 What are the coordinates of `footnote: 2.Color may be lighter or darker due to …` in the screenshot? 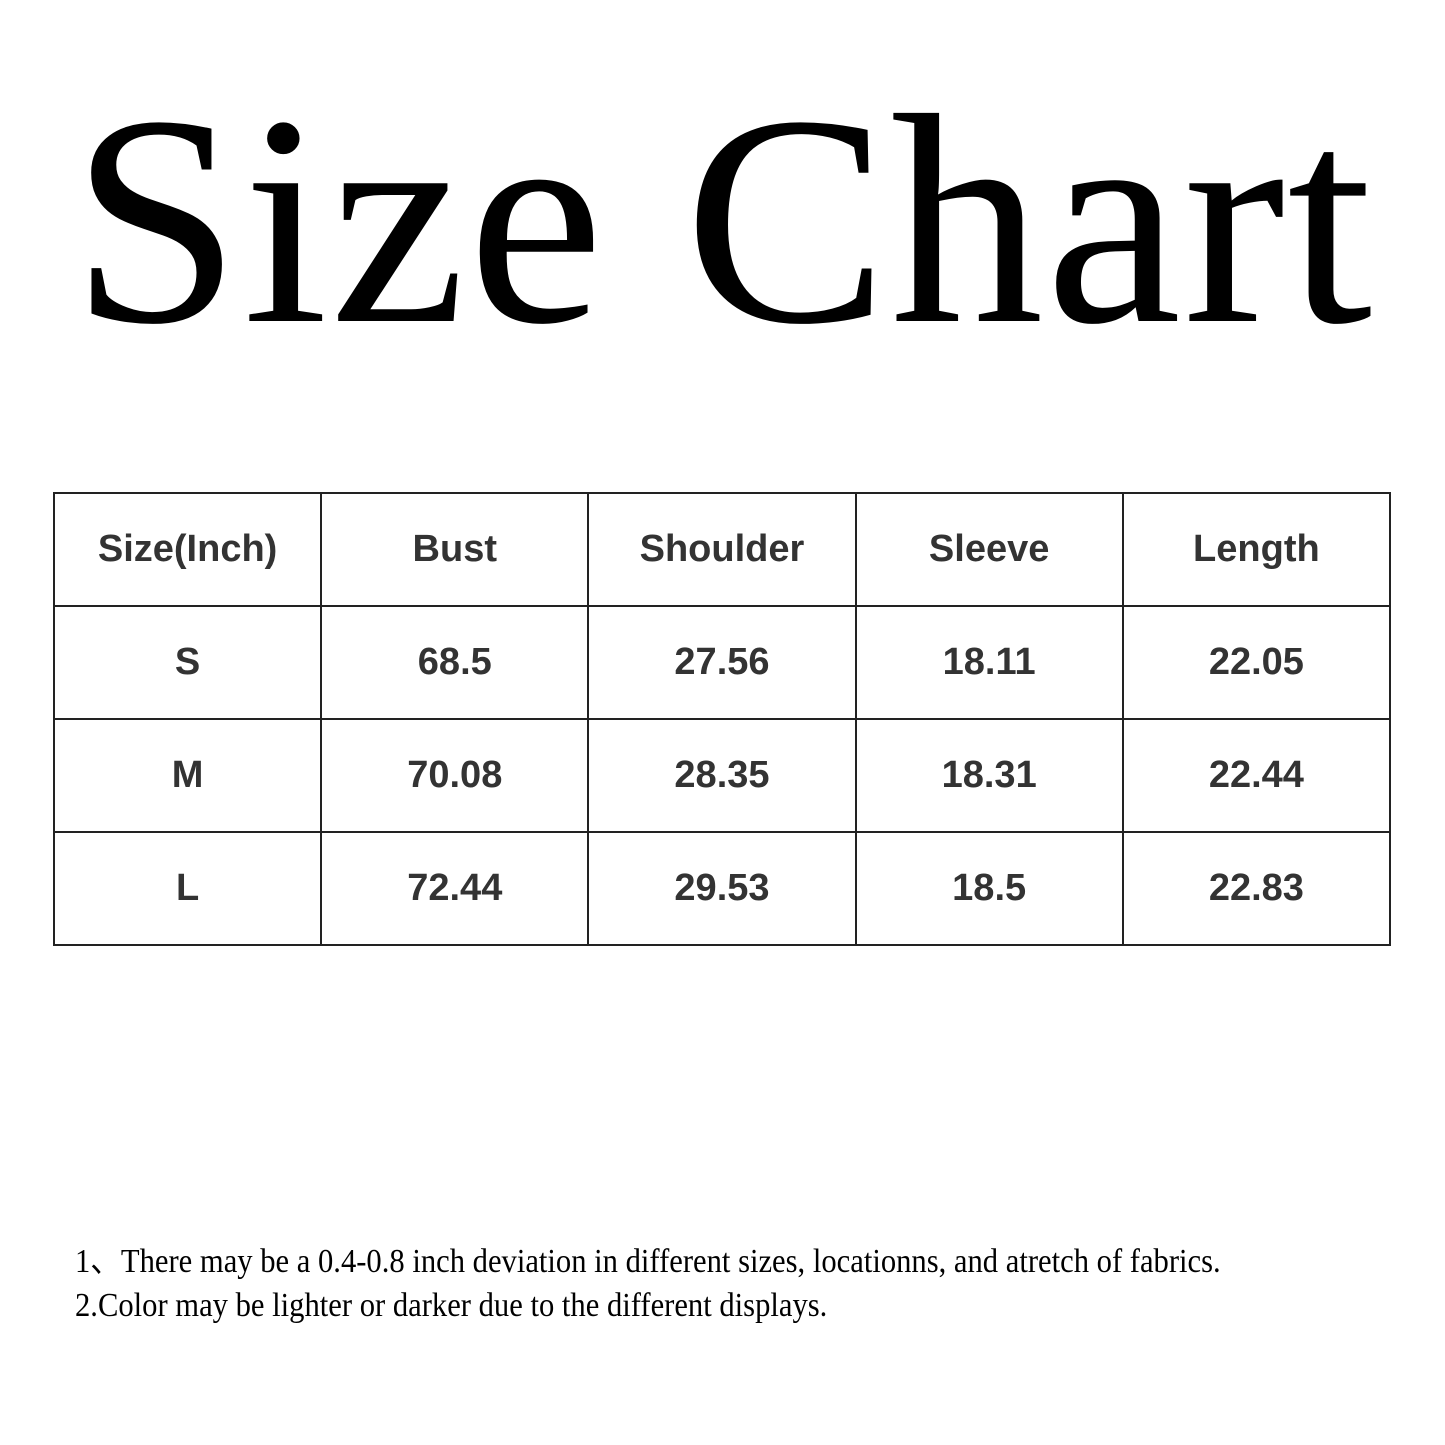 It's located at (451, 1305).